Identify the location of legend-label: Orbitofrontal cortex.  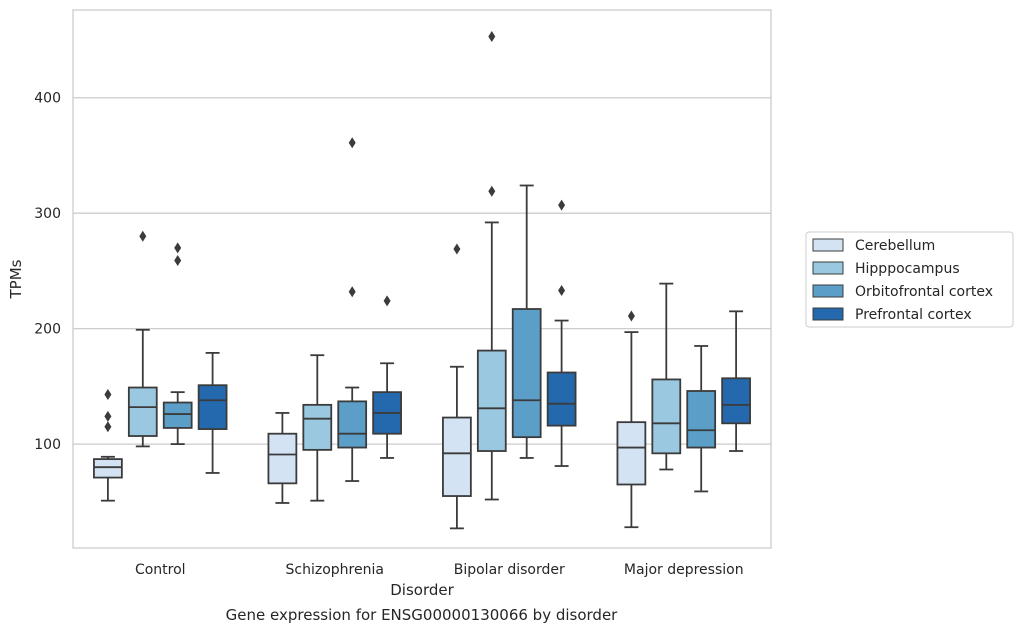
(924, 292).